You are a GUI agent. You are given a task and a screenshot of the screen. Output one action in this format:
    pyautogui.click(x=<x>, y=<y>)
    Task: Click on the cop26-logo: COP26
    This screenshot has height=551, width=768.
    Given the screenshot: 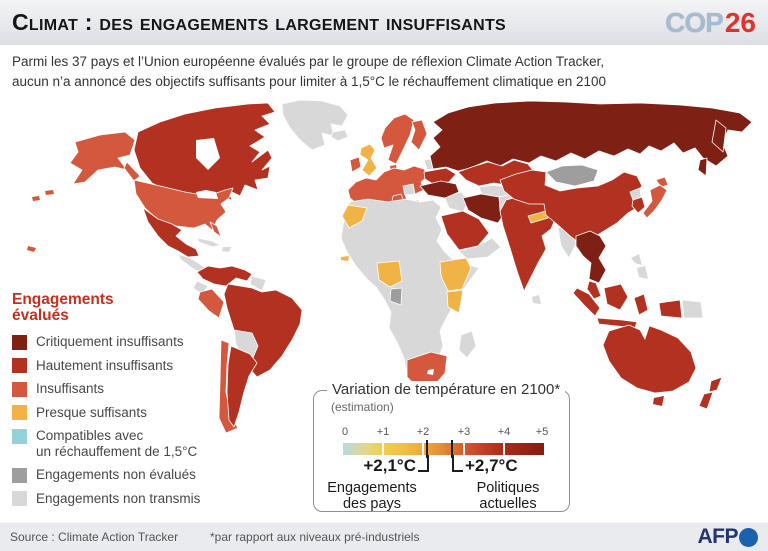 What is the action you would take?
    pyautogui.click(x=710, y=22)
    